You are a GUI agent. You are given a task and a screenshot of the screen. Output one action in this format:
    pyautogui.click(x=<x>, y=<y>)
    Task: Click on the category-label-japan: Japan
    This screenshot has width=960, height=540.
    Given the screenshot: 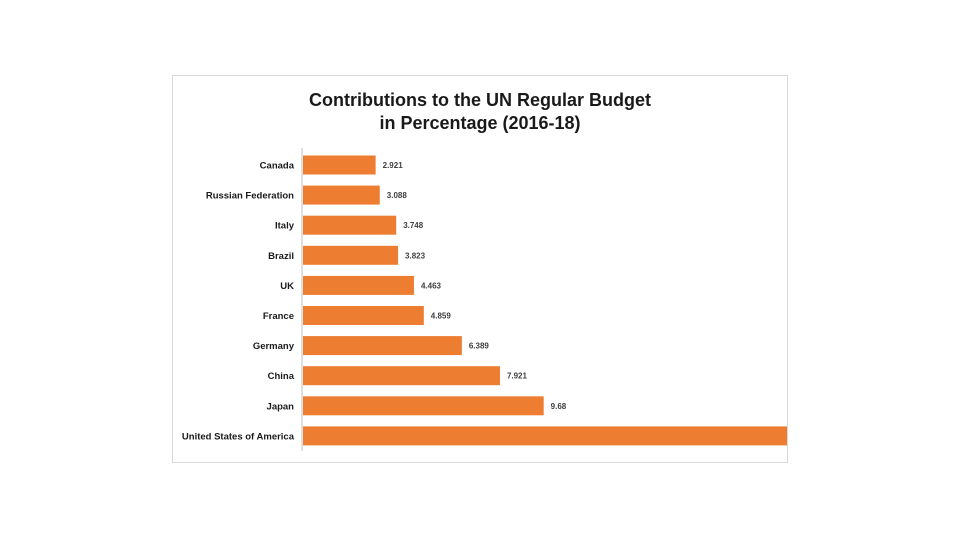 What is the action you would take?
    pyautogui.click(x=281, y=406)
    